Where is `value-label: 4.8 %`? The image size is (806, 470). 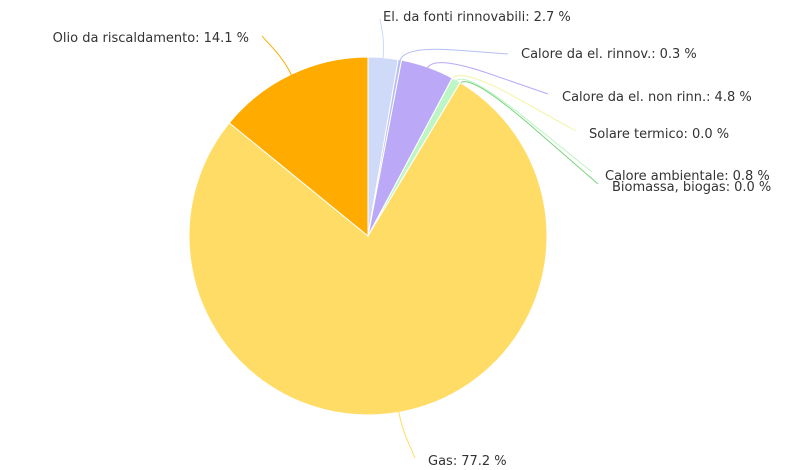 value-label: 4.8 % is located at coordinates (733, 97).